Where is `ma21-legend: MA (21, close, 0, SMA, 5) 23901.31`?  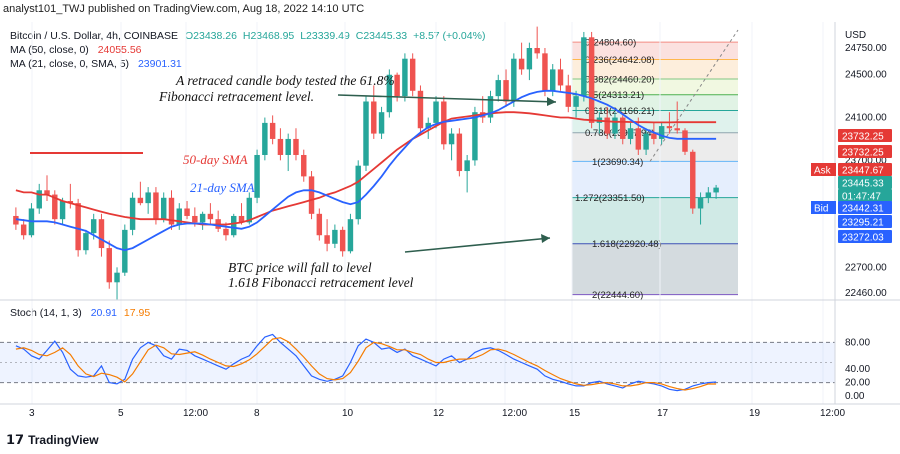
ma21-legend: MA (21, close, 0, SMA, 5) 23901.31 is located at coordinates (96, 64).